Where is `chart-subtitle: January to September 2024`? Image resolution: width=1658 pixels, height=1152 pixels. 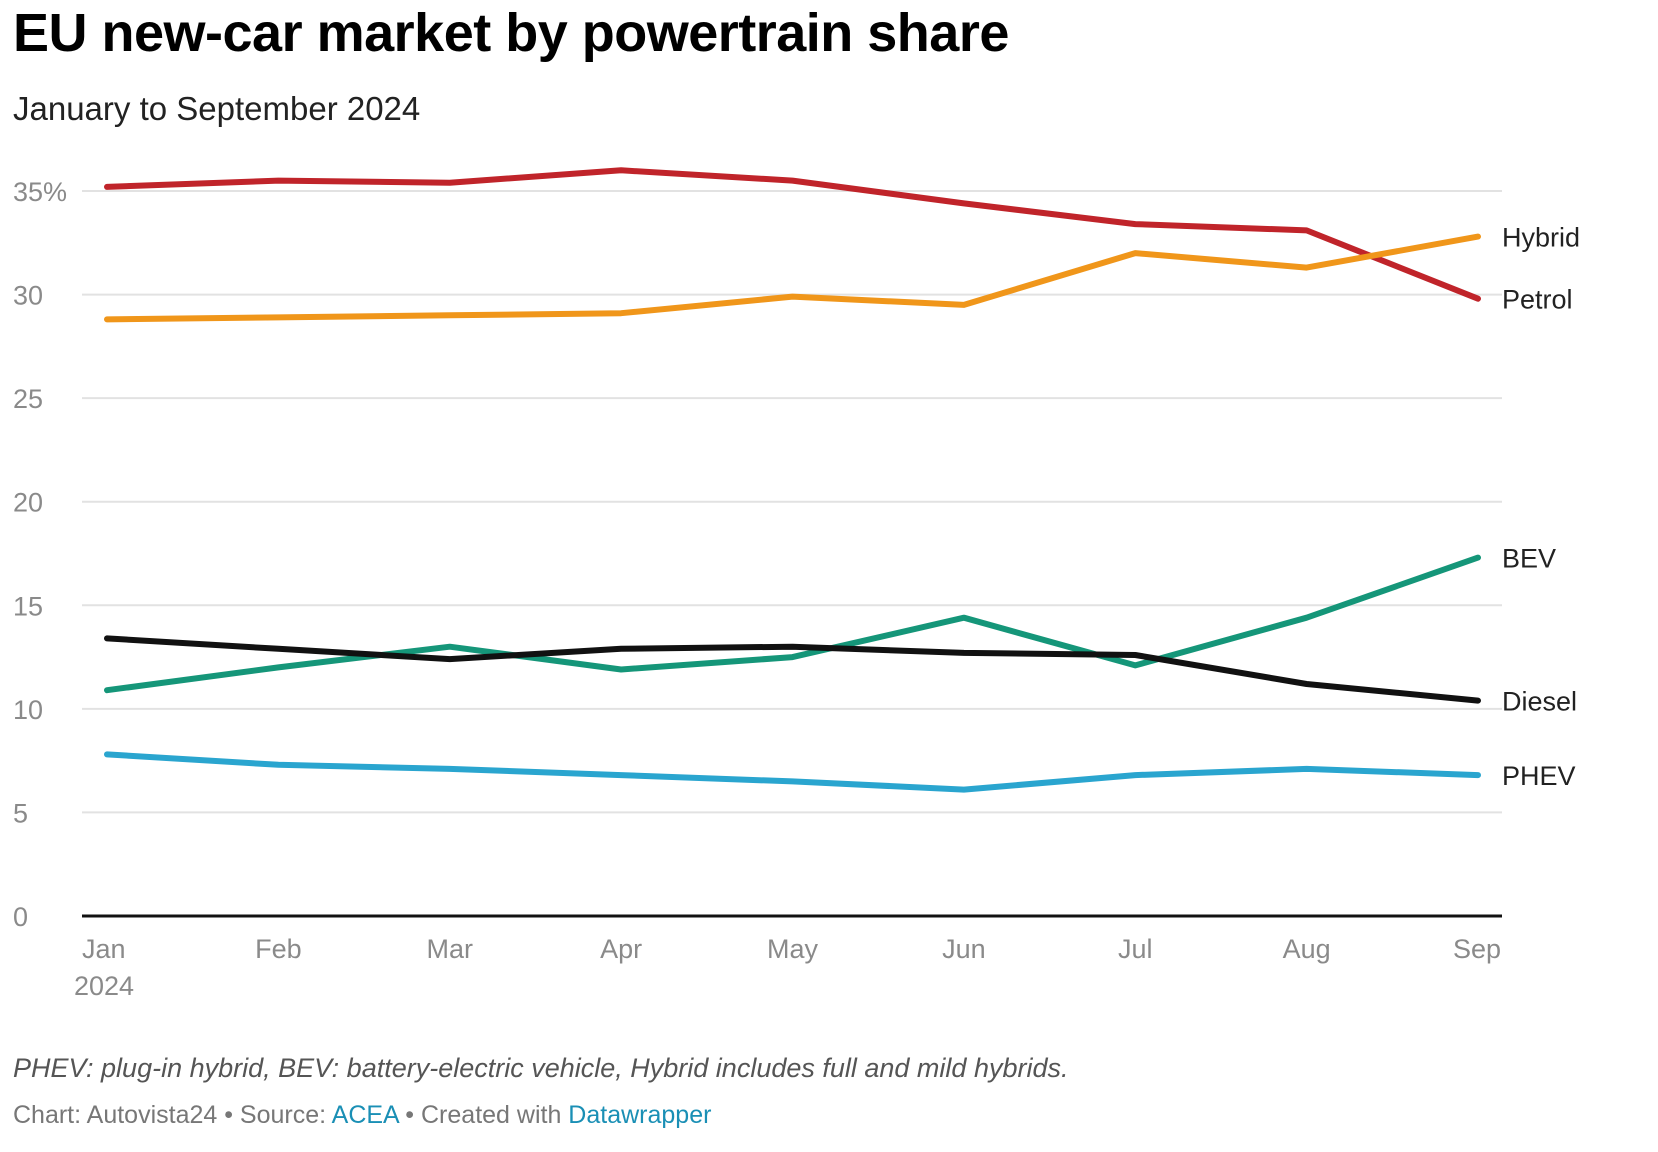
chart-subtitle: January to September 2024 is located at coordinates (217, 108).